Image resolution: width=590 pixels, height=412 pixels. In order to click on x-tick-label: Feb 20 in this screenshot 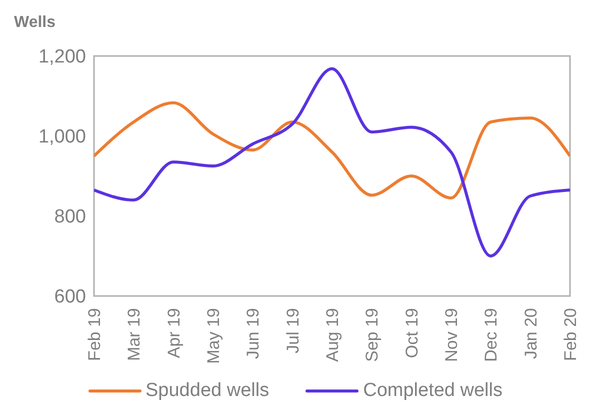, I will do `click(570, 334)`.